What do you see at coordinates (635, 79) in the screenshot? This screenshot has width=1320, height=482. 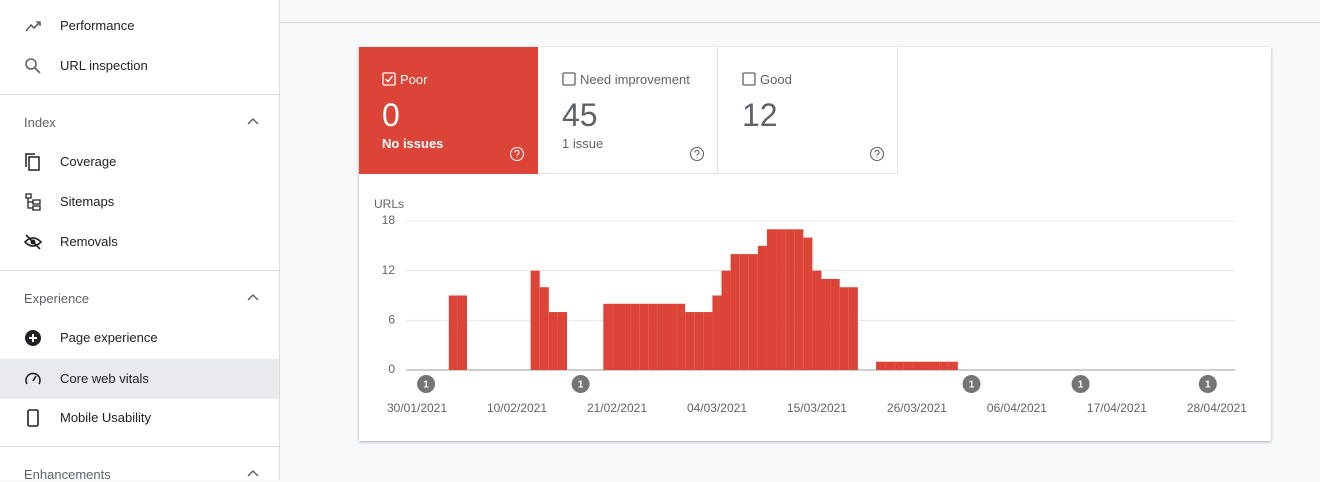 I see `tab-label: Need improvement` at bounding box center [635, 79].